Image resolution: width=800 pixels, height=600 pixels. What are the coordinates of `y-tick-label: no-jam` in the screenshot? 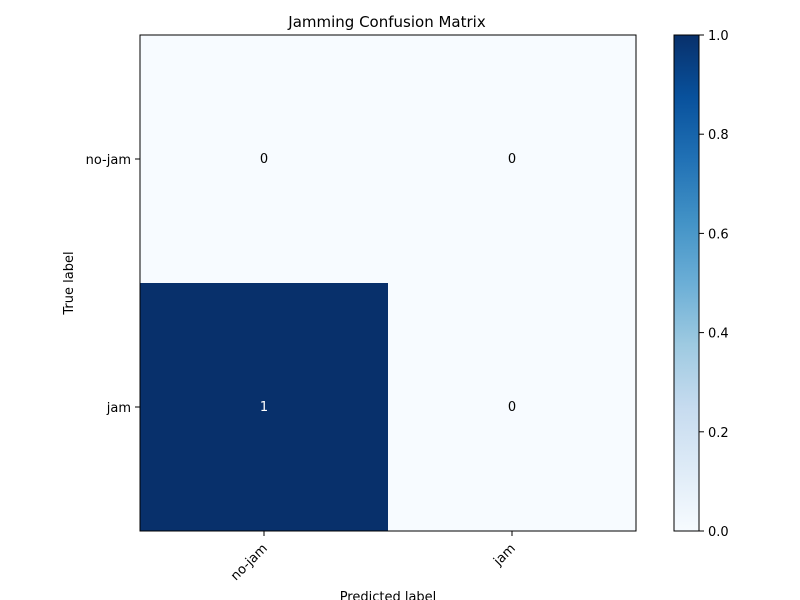 It's located at (108, 160).